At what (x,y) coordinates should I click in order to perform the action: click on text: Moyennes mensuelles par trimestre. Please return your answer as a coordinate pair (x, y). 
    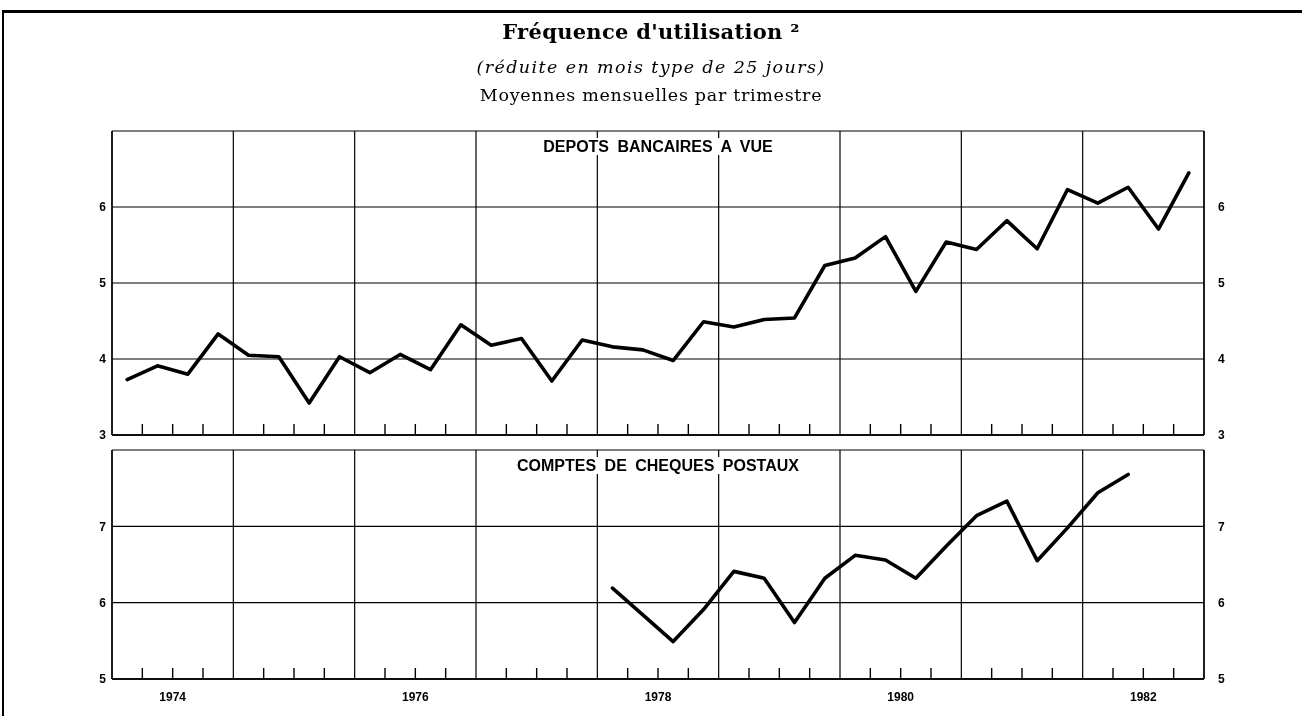
    Looking at the image, I should click on (651, 95).